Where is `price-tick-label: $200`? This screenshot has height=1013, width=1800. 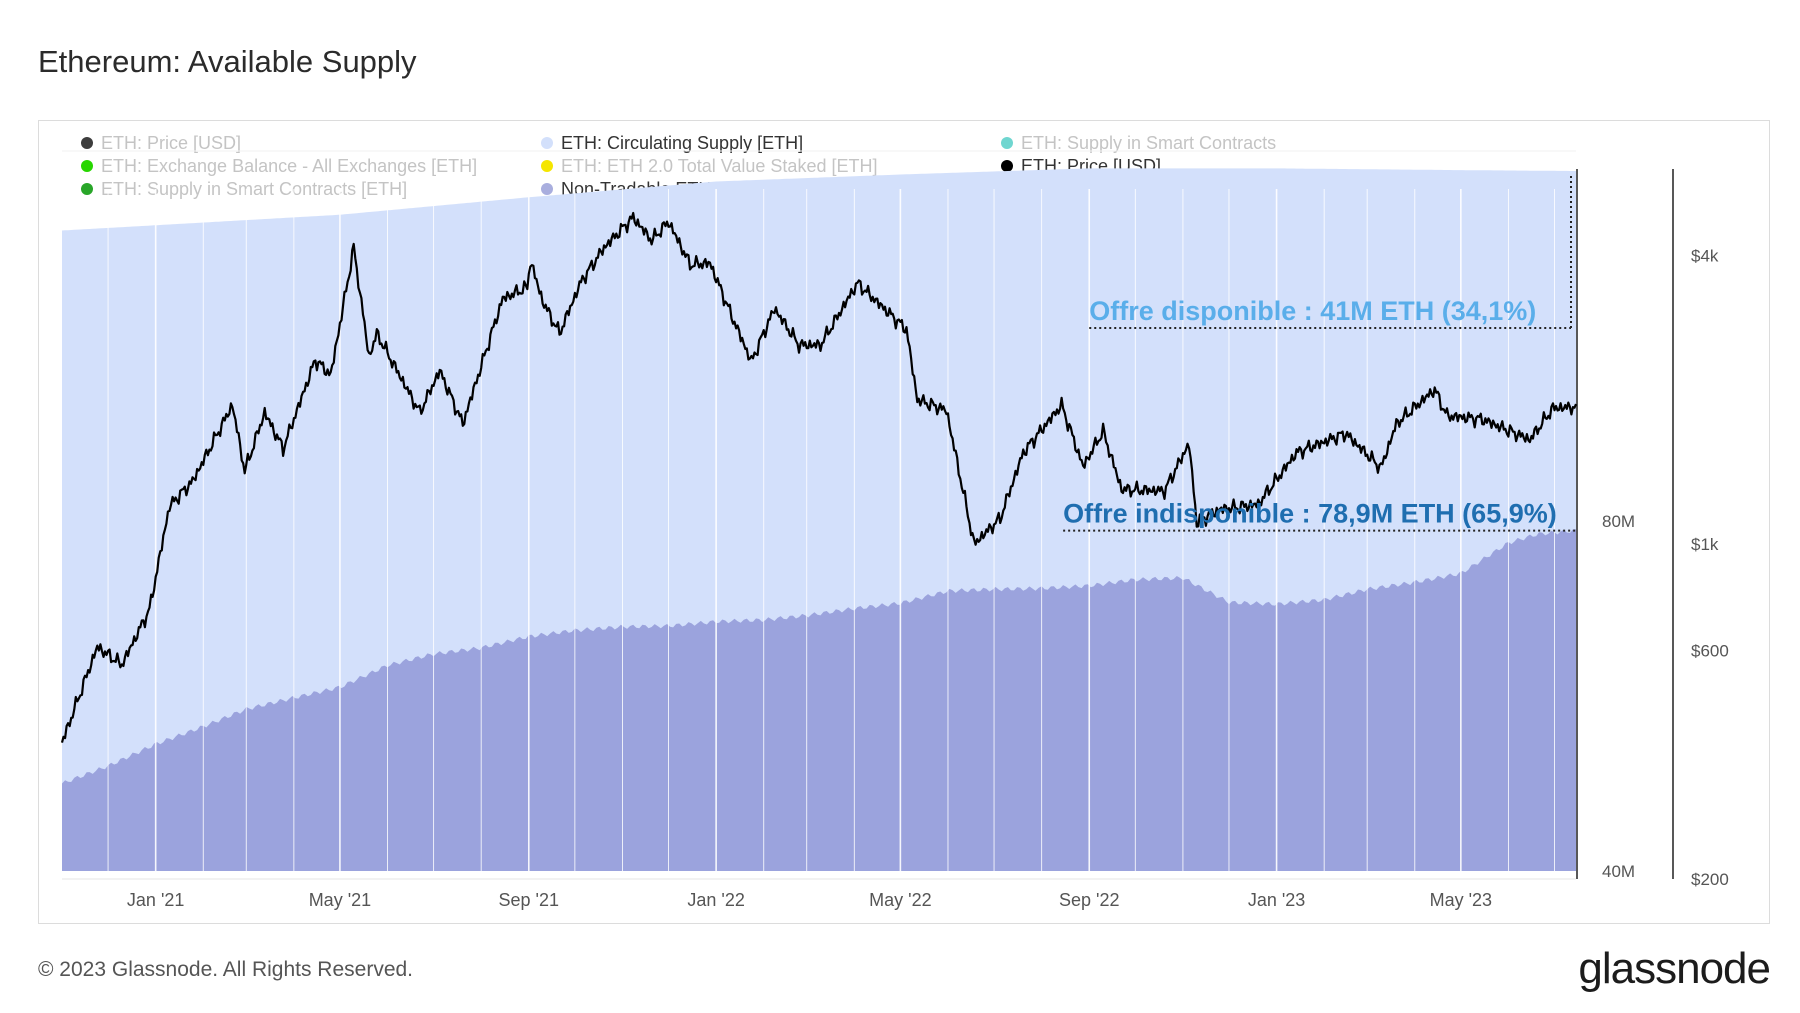
price-tick-label: $200 is located at coordinates (1710, 879).